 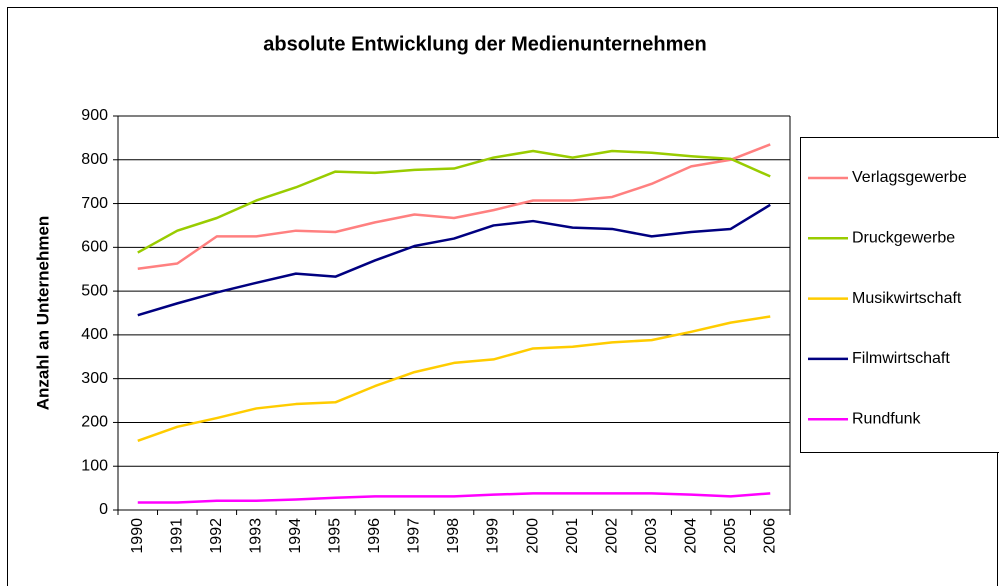 What do you see at coordinates (94, 115) in the screenshot?
I see `y-tick-label: 900` at bounding box center [94, 115].